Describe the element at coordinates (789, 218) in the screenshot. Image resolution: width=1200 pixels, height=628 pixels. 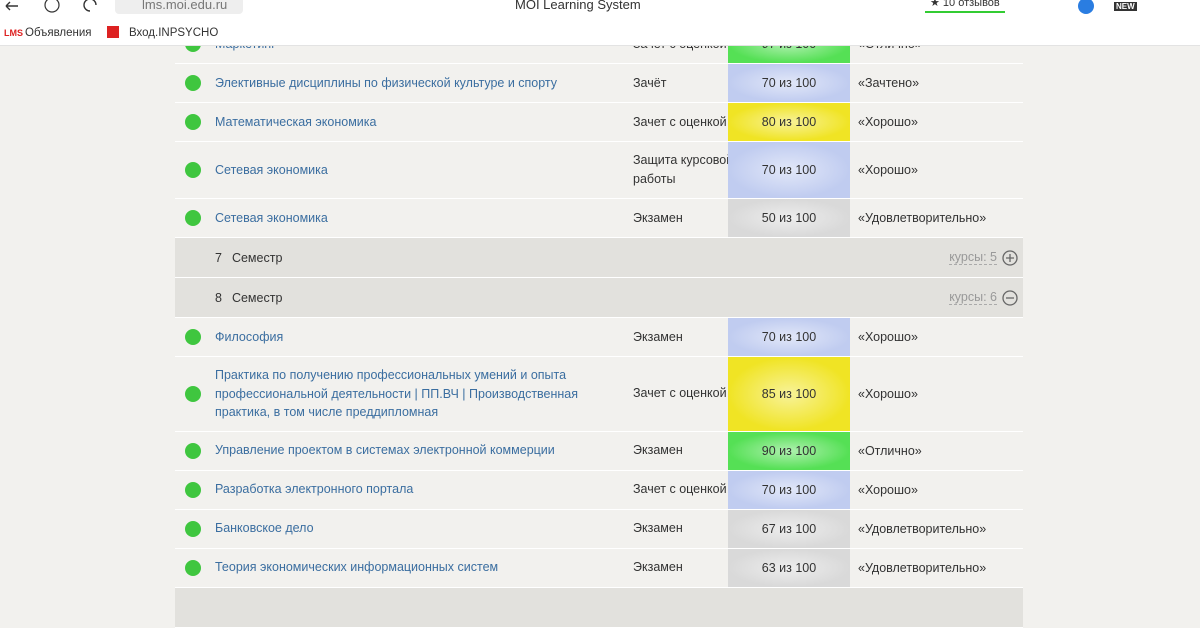
I see `score: 50 из 100` at that location.